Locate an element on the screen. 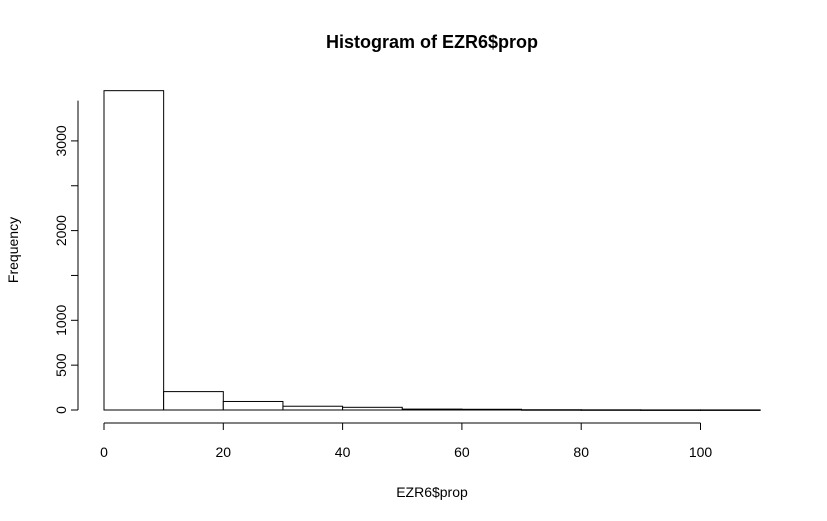  x-axis: 0 20 40 60 80 100 is located at coordinates (406, 441).